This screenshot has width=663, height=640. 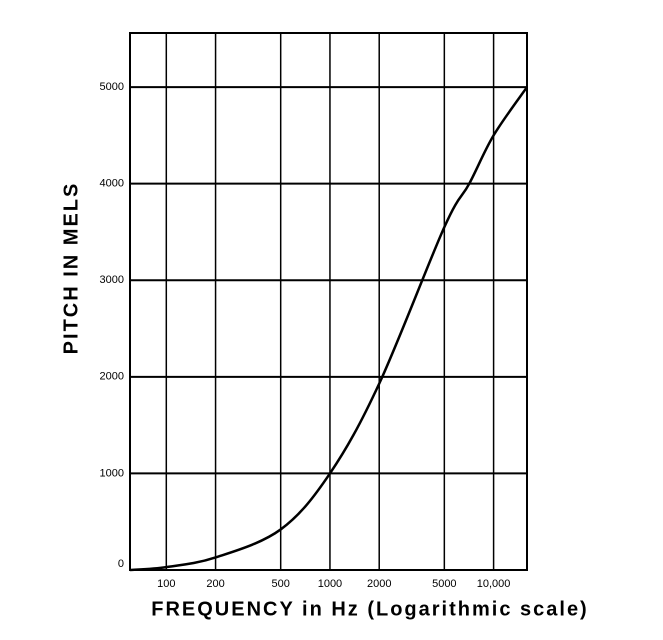 I want to click on y-tick-label: 0, so click(x=121, y=564).